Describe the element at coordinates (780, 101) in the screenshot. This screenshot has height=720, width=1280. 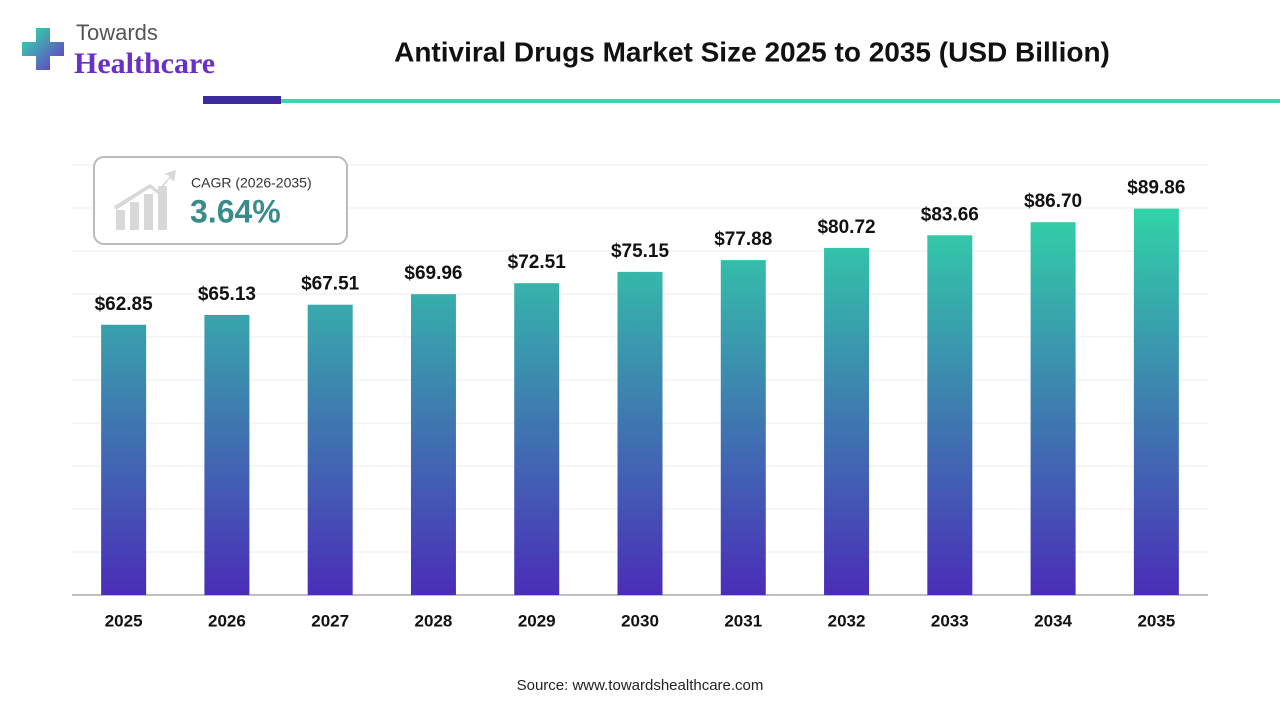
I see `title-rule` at that location.